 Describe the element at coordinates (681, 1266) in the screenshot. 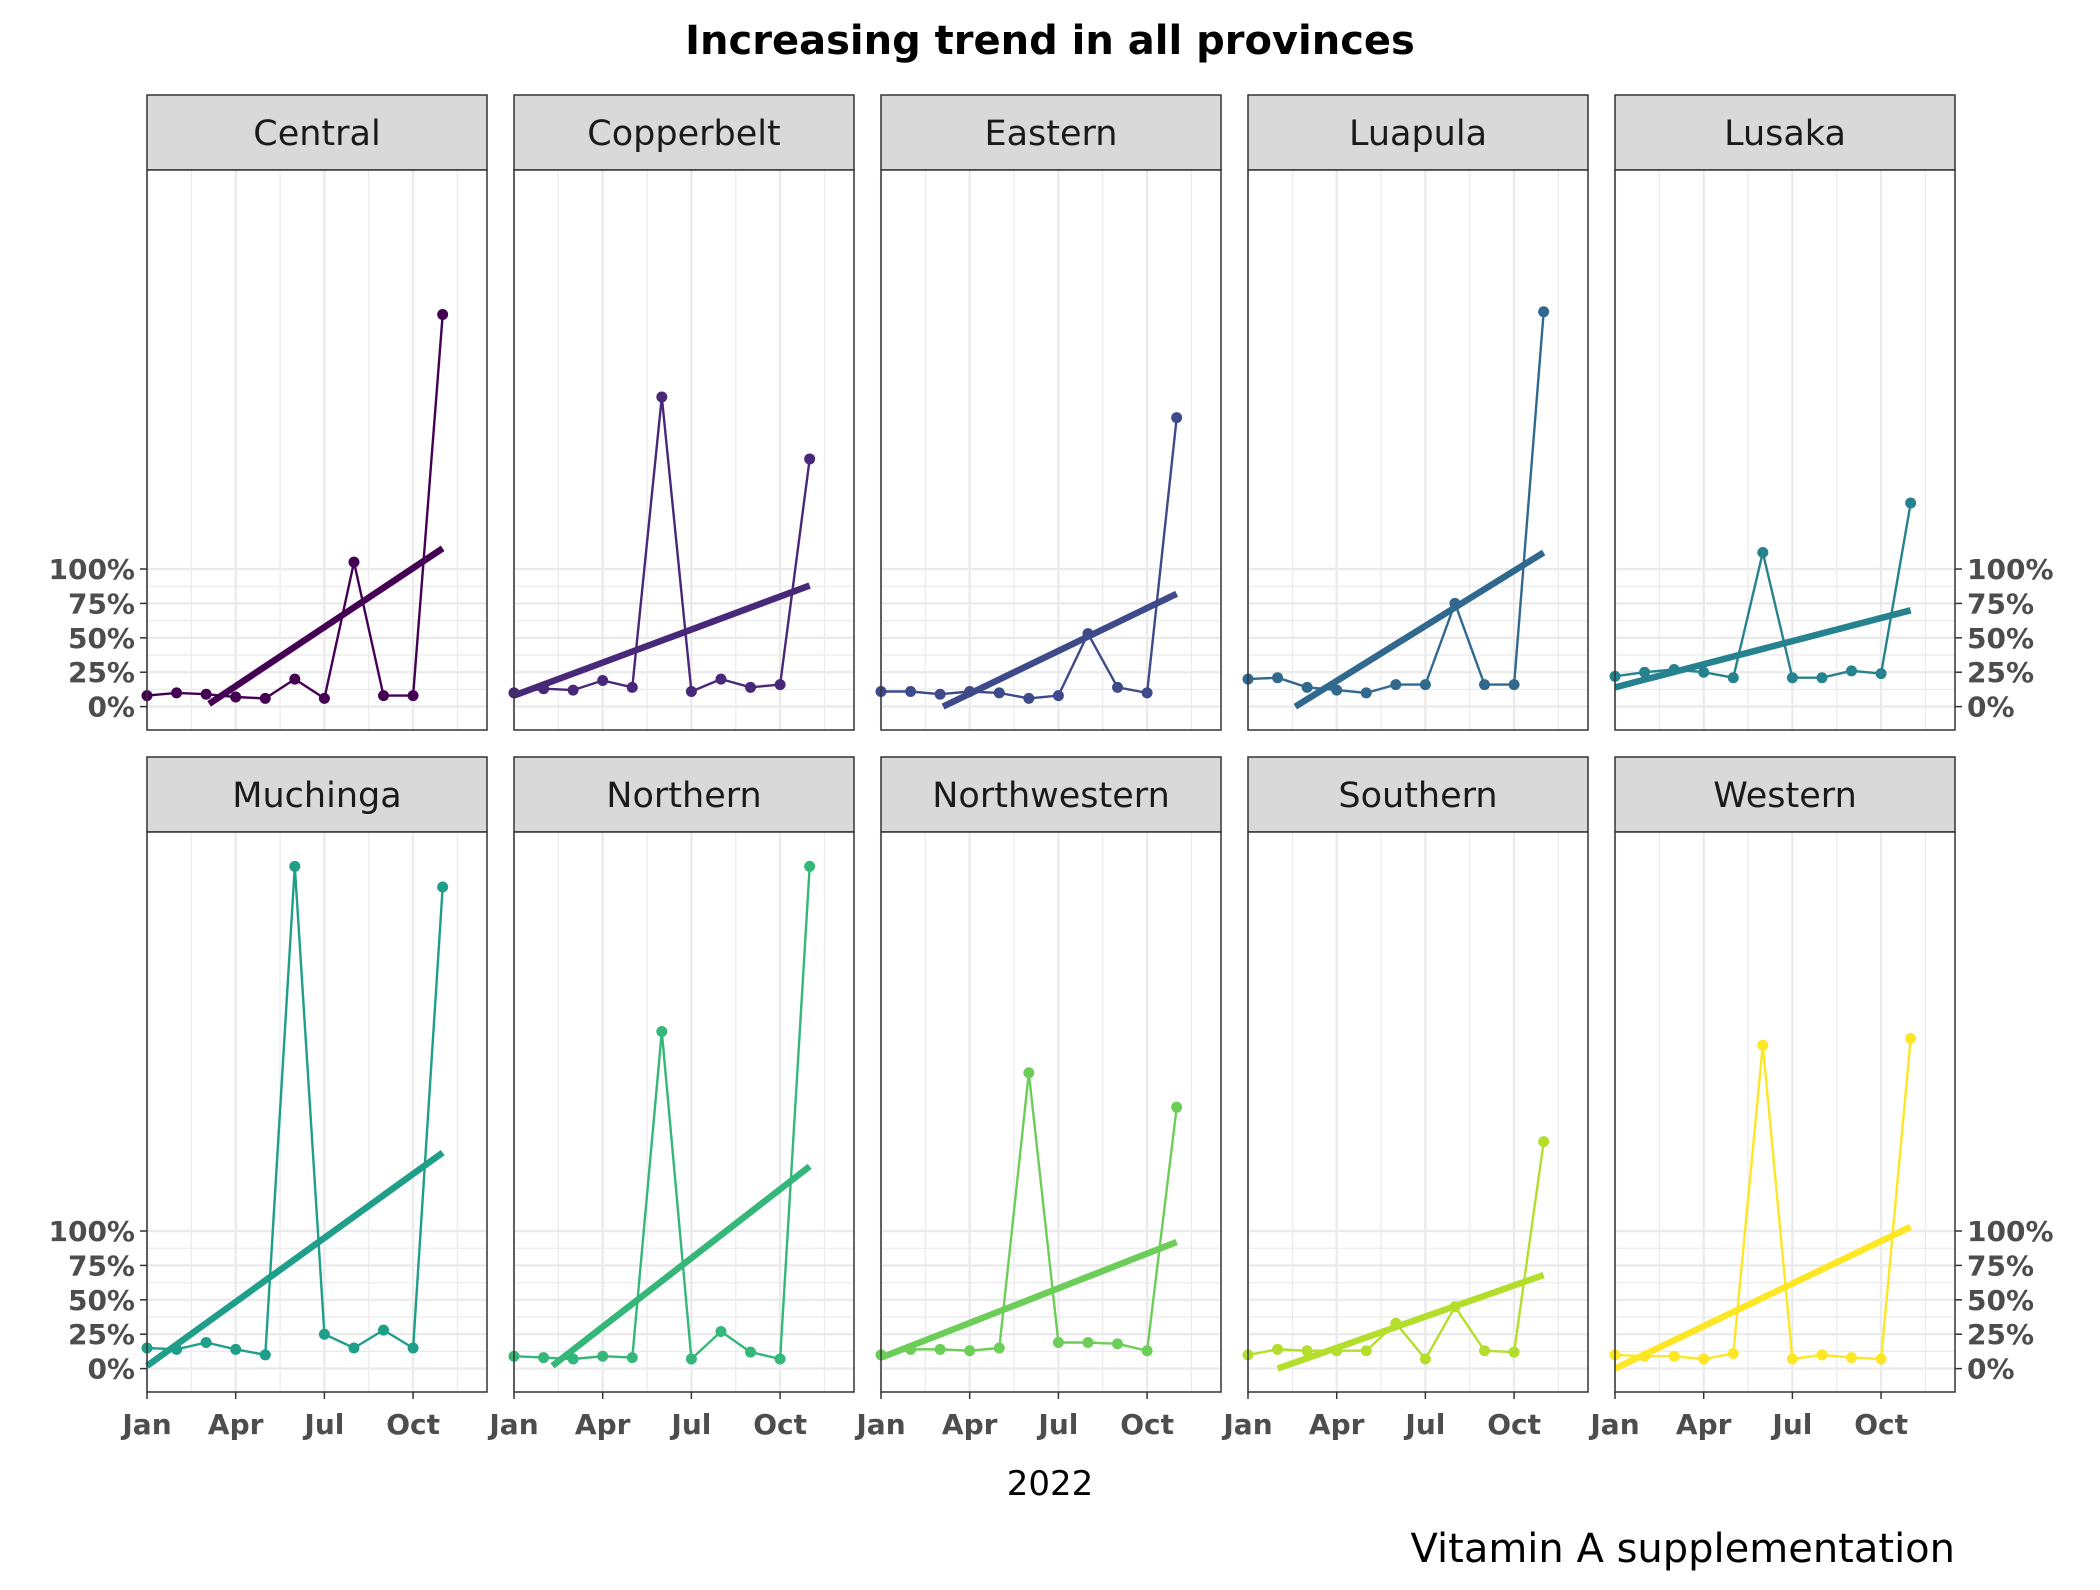

I see `trend-line-northern` at that location.